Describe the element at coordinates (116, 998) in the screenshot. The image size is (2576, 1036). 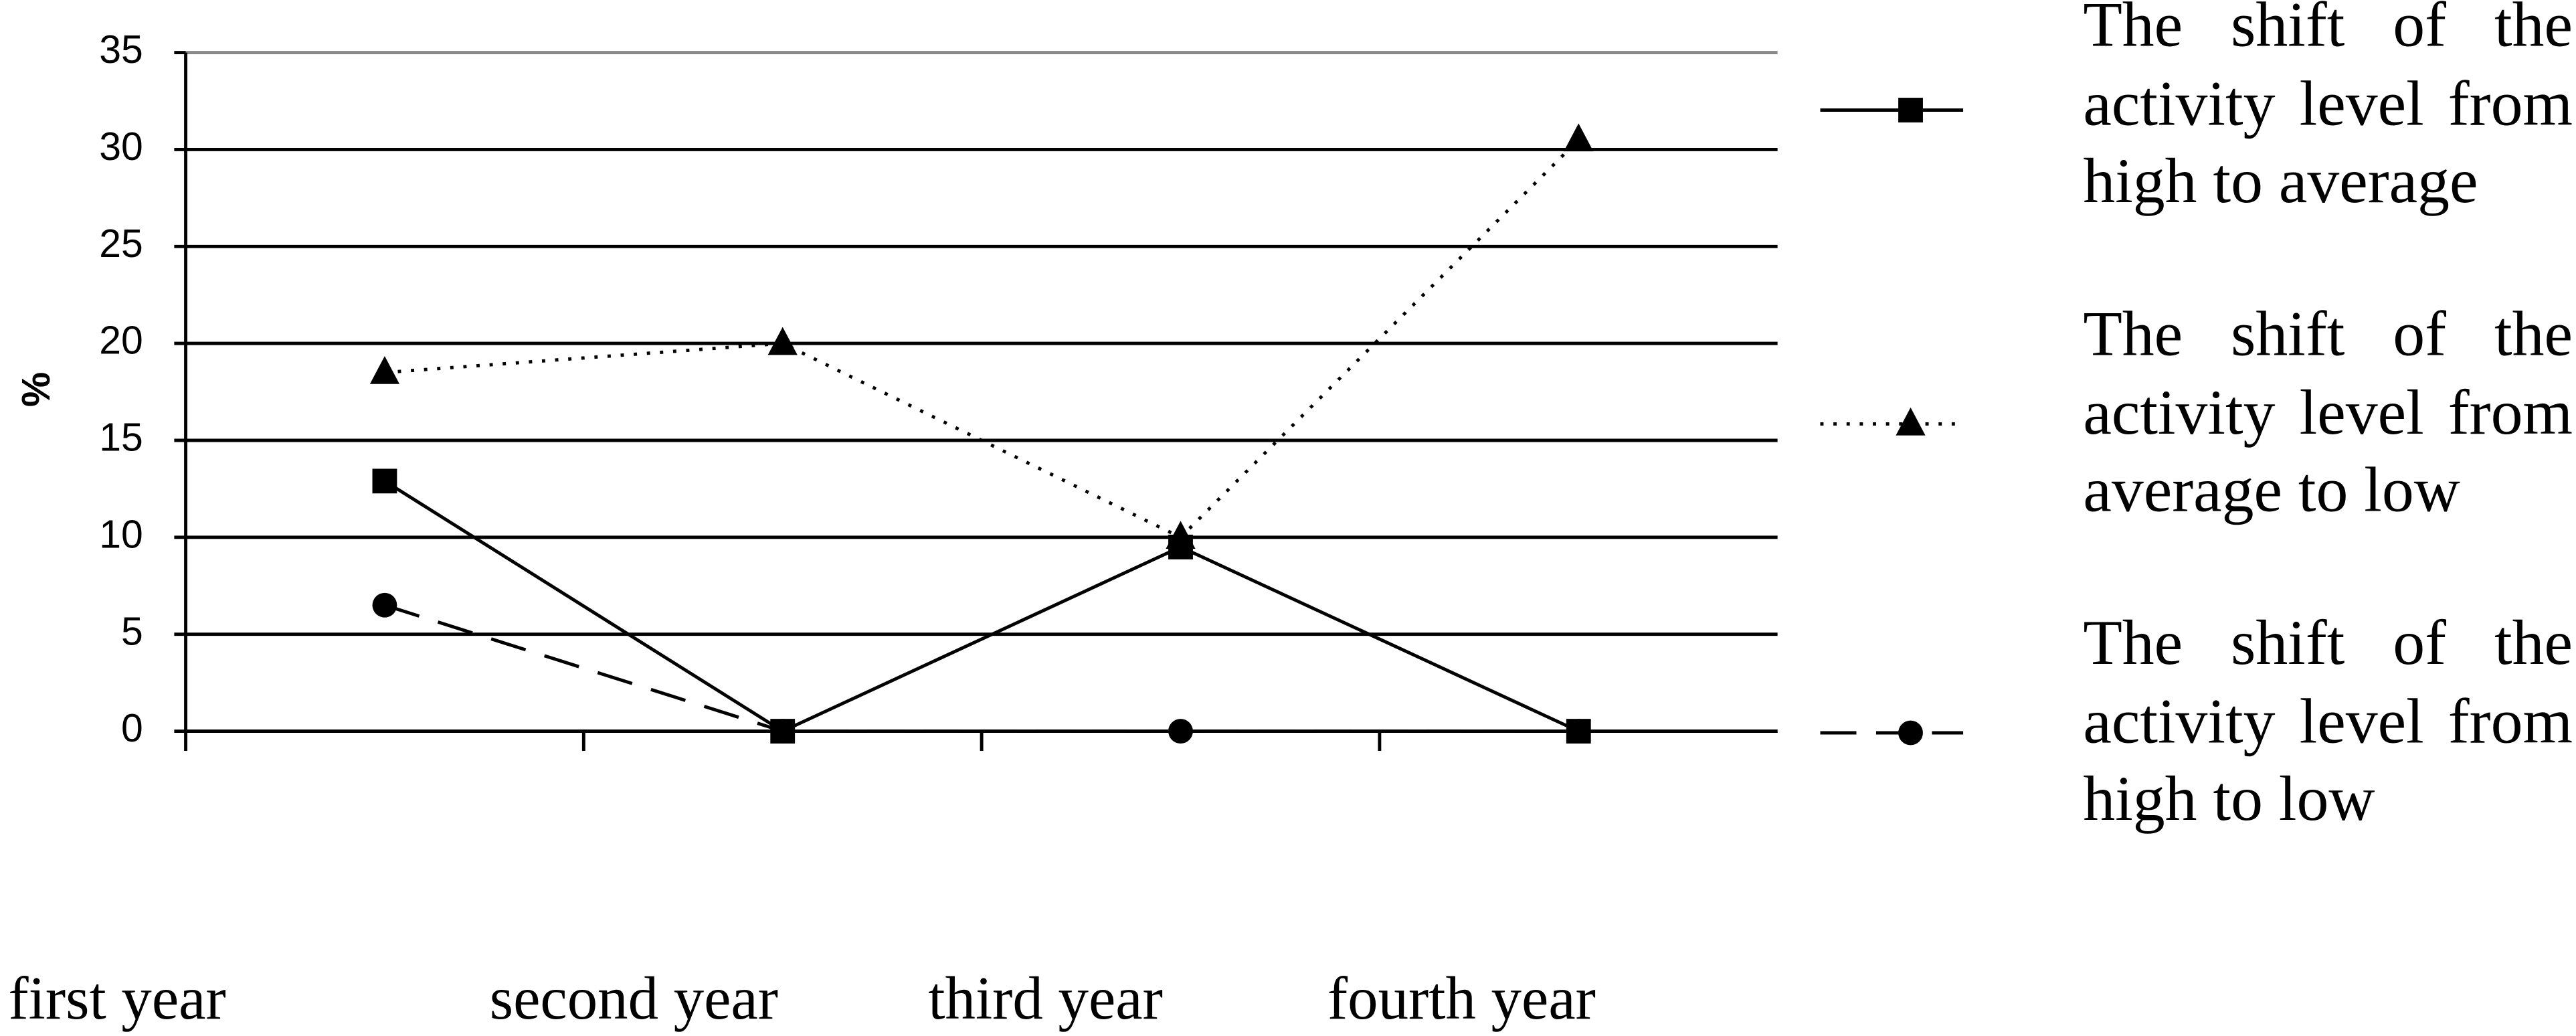
I see `x-tick-label: first year` at that location.